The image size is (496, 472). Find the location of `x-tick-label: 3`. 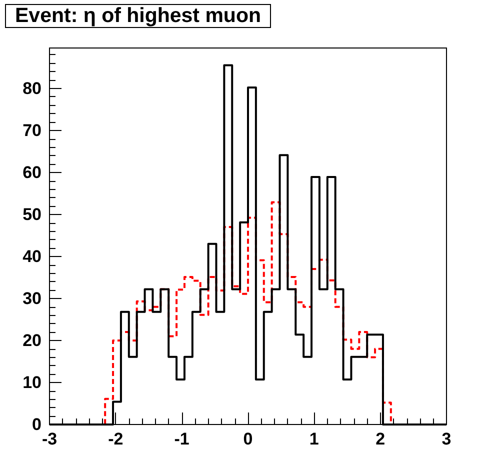

x-tick-label: 3 is located at coordinates (447, 439).